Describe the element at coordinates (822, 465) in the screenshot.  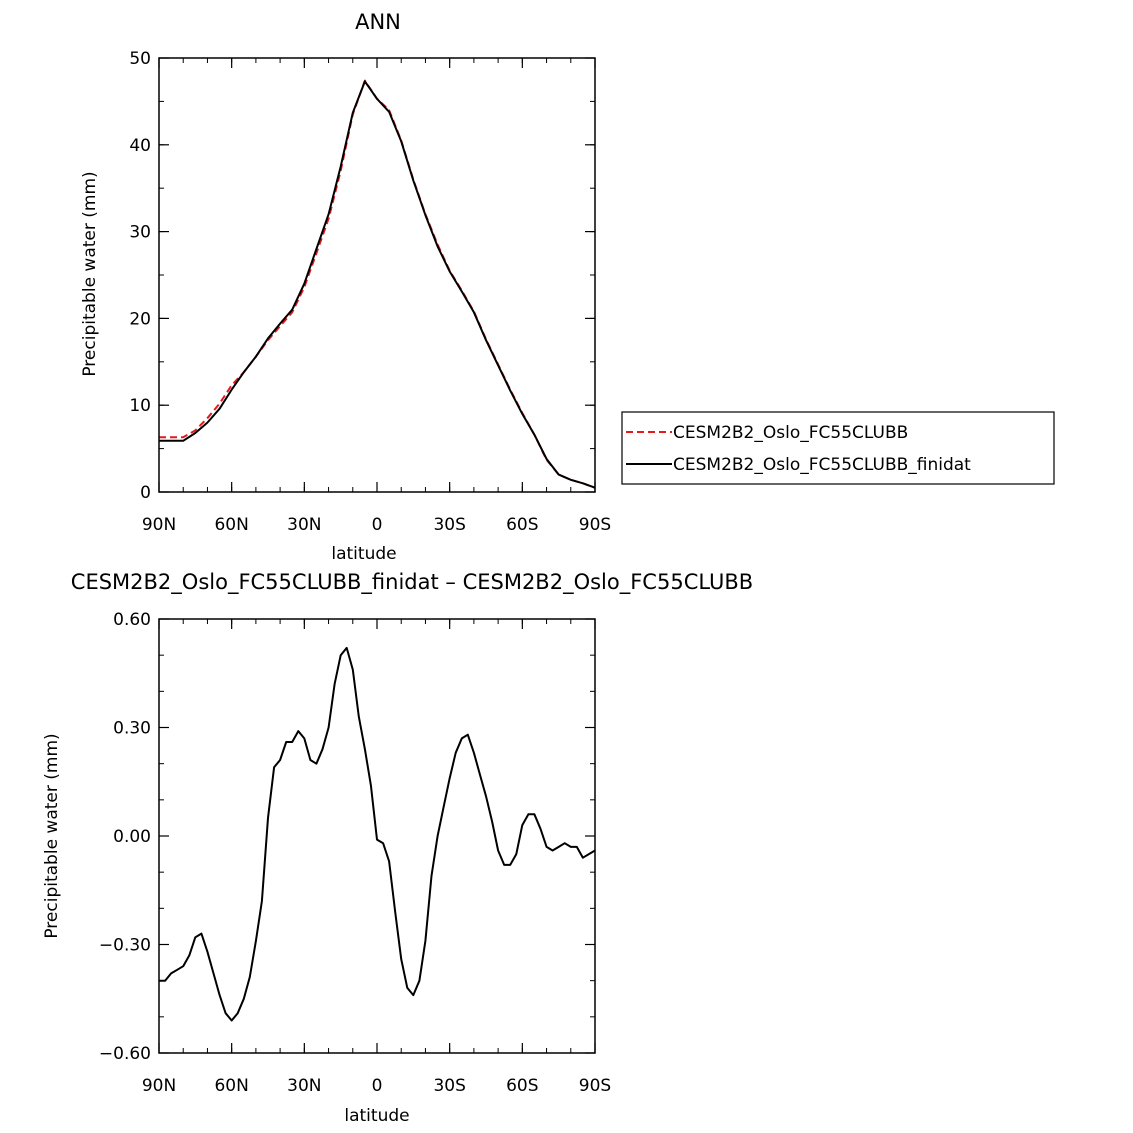
I see `legend-entry-2: CESM2B2_Oslo_FC55CLUBB_finidat` at that location.